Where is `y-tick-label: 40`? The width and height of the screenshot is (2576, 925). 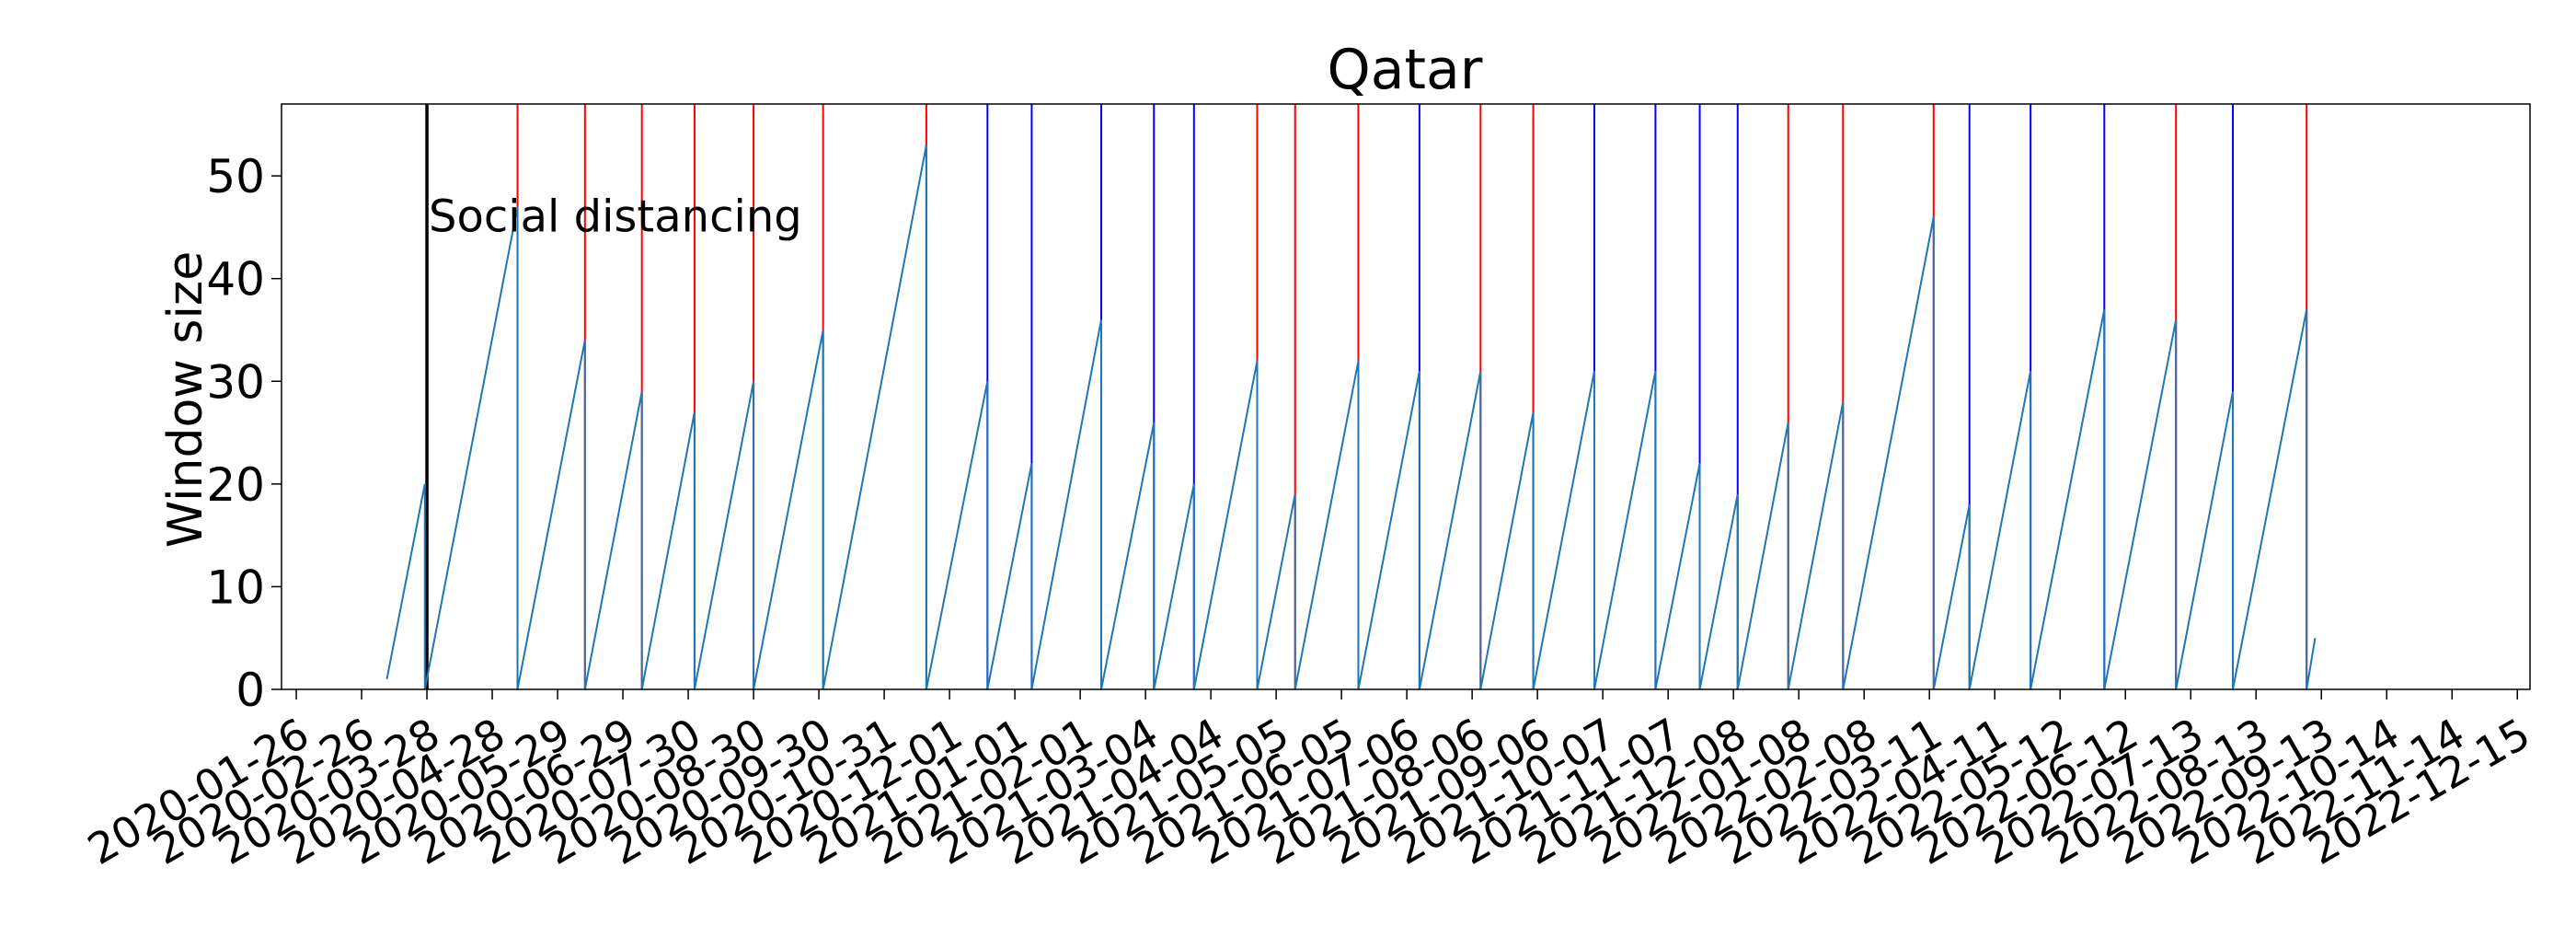 y-tick-label: 40 is located at coordinates (235, 279).